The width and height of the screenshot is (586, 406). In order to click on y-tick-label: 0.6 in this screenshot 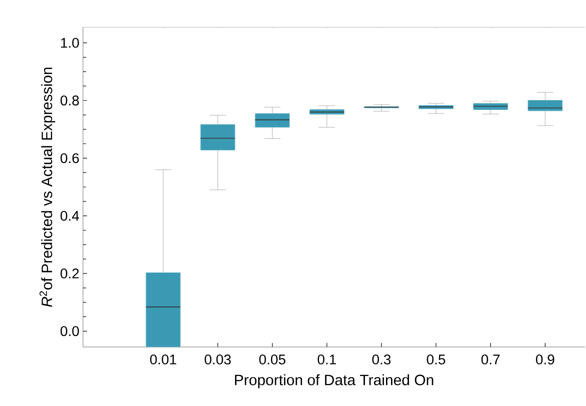, I will do `click(69, 158)`.